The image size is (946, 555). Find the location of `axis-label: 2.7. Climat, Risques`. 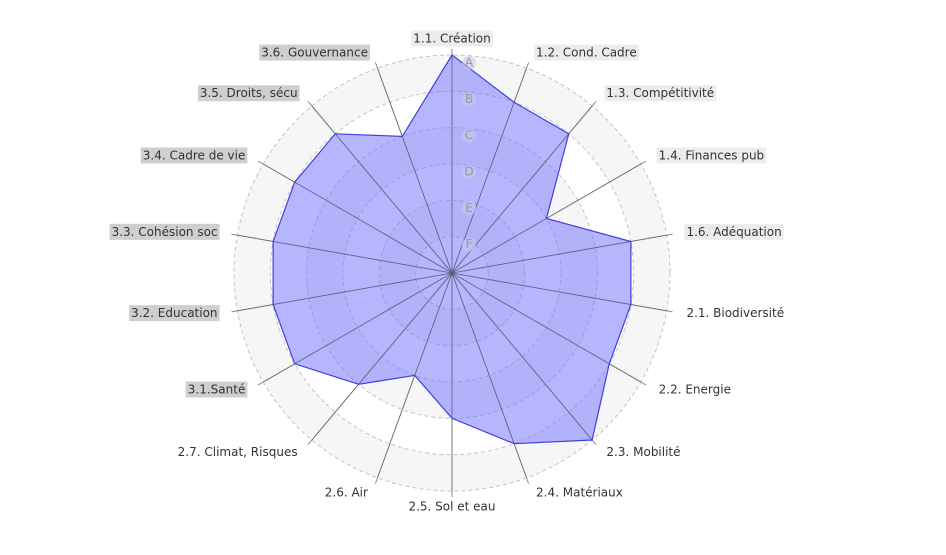

axis-label: 2.7. Climat, Risques is located at coordinates (238, 452).